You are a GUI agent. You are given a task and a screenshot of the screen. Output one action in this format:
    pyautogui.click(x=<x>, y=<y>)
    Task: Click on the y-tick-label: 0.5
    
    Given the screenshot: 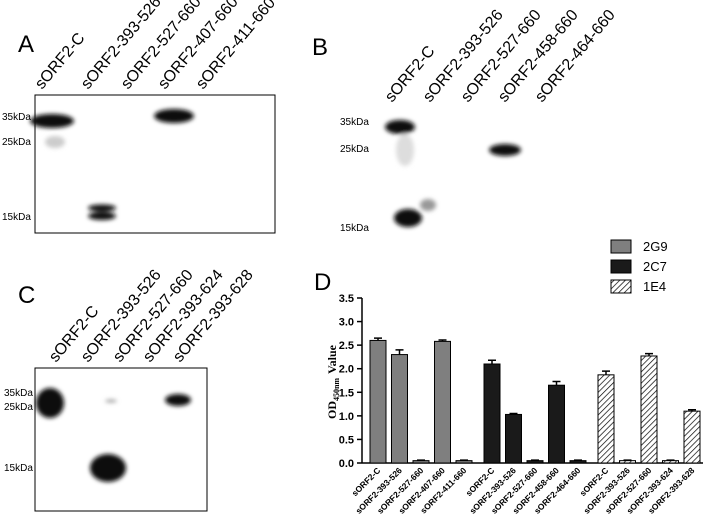 What is the action you would take?
    pyautogui.click(x=346, y=440)
    